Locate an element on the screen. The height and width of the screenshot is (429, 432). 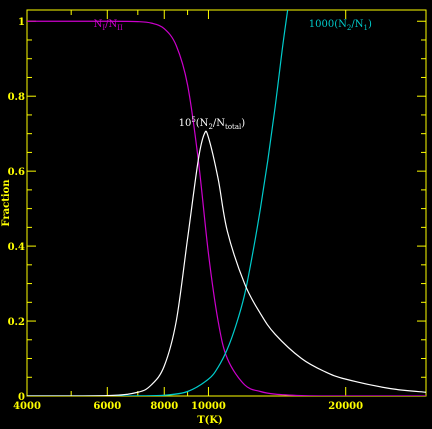
x-tick-label: 10000 is located at coordinates (208, 406).